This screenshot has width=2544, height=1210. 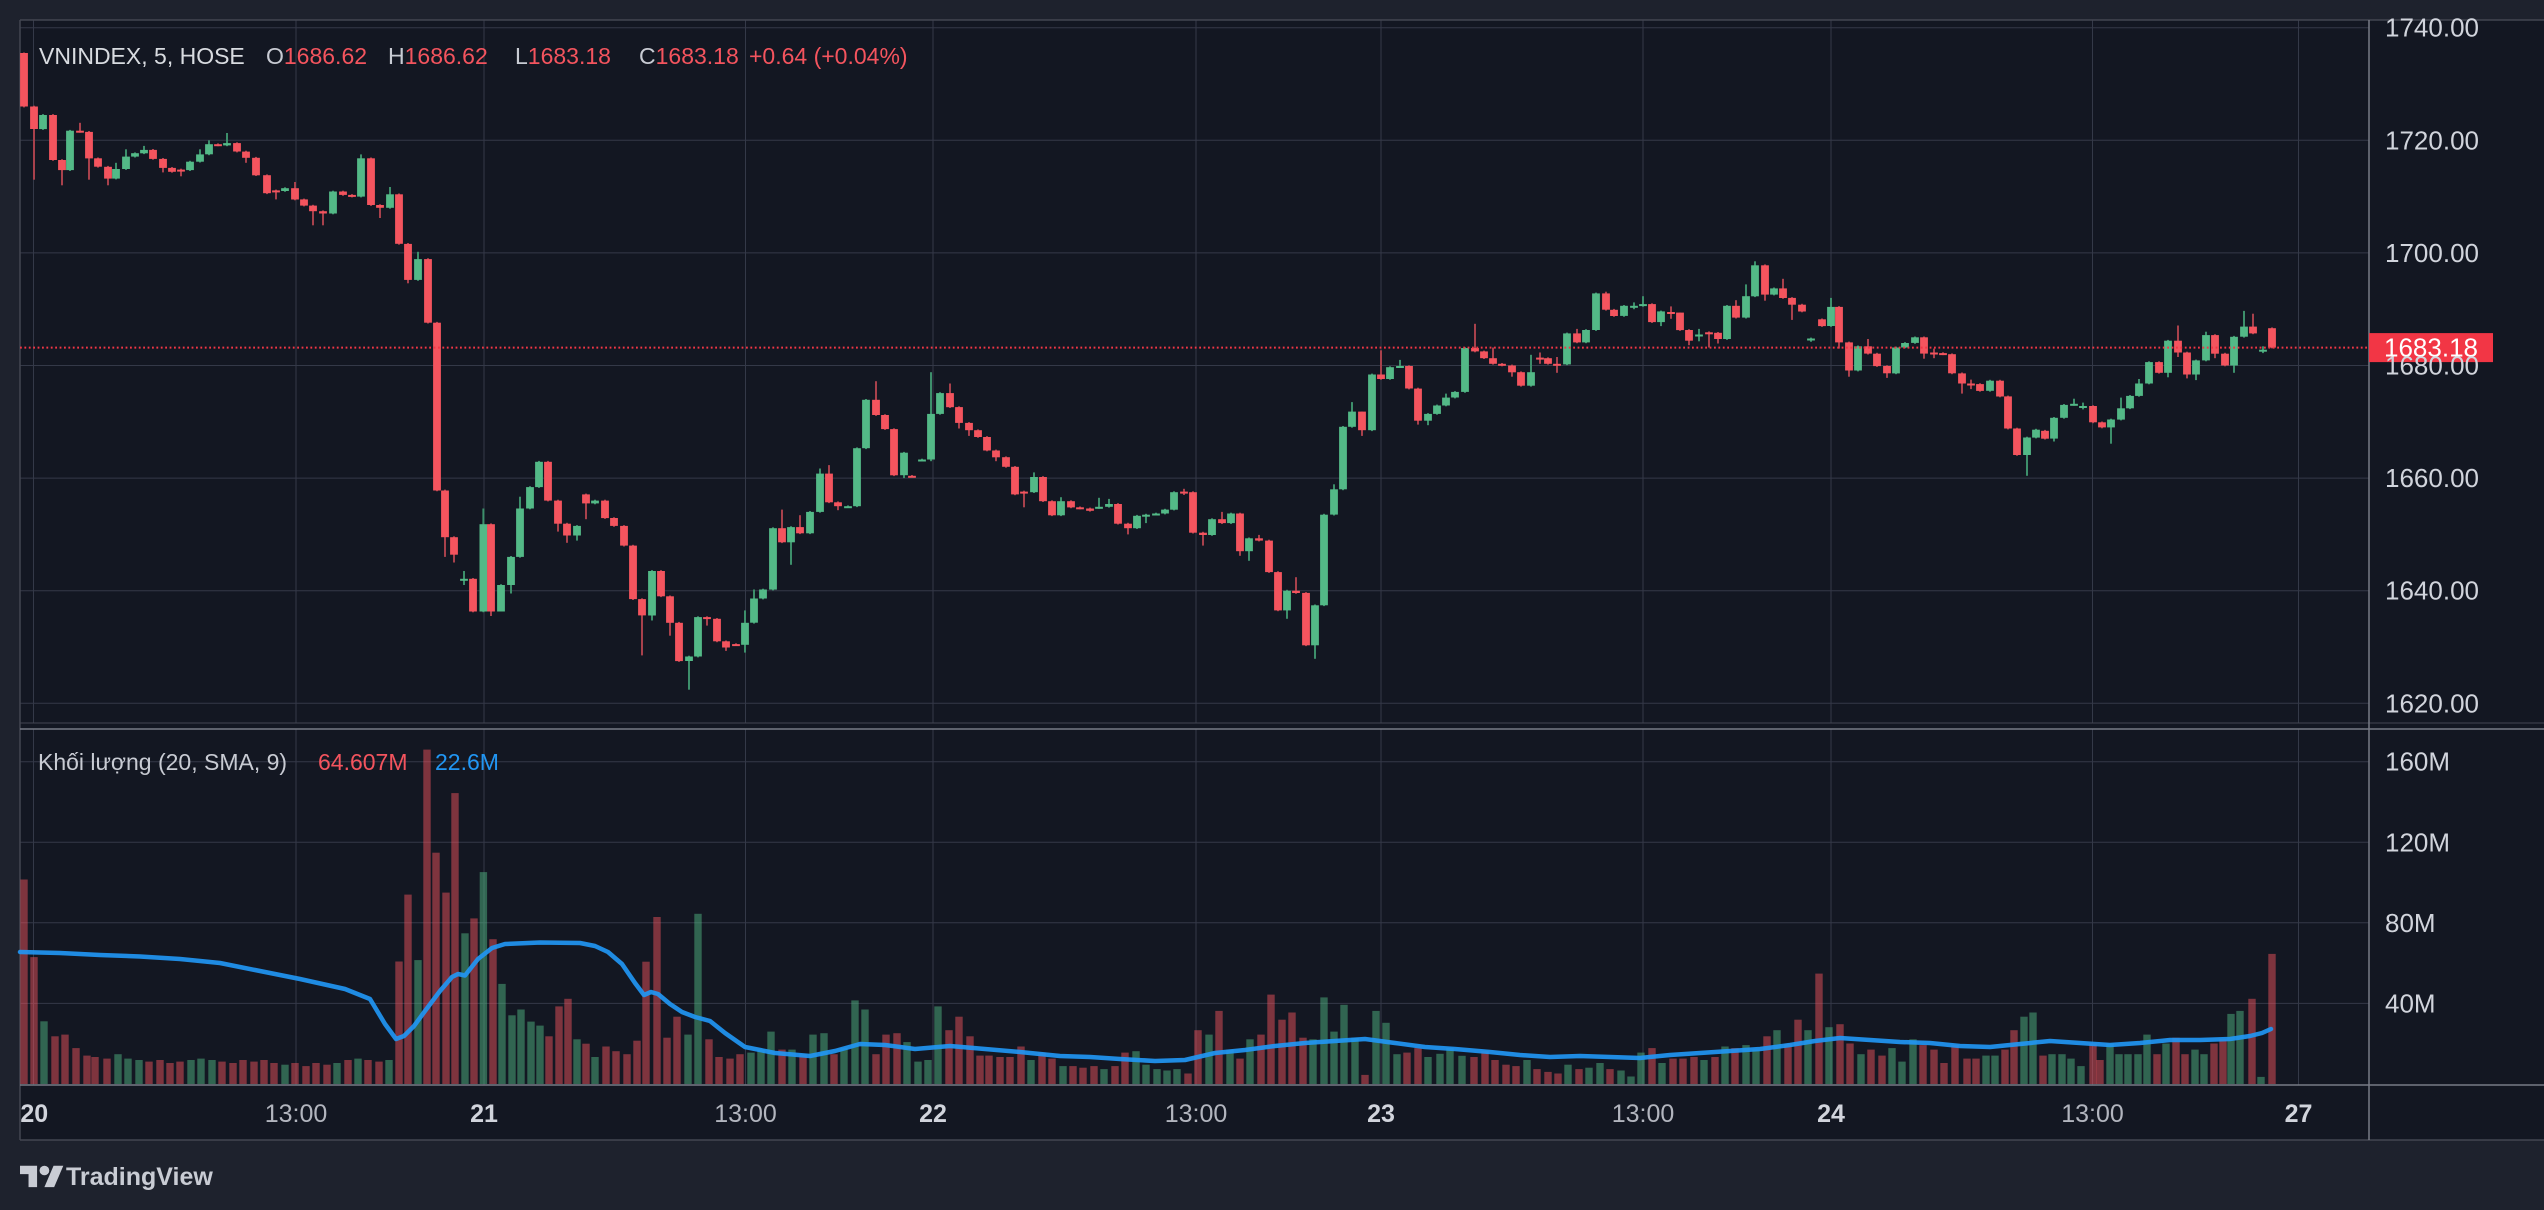 What do you see at coordinates (2432, 253) in the screenshot?
I see `svg-text: 1700.00` at bounding box center [2432, 253].